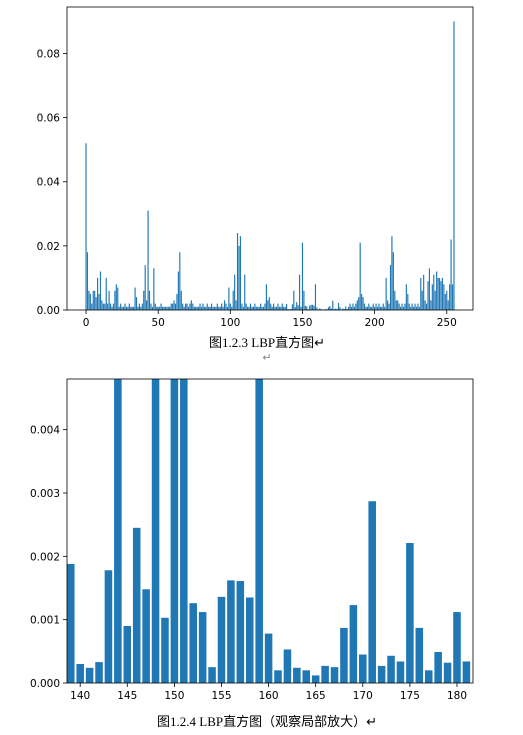 The image size is (523, 735). Describe the element at coordinates (86, 323) in the screenshot. I see `x-tick-label: 0` at that location.